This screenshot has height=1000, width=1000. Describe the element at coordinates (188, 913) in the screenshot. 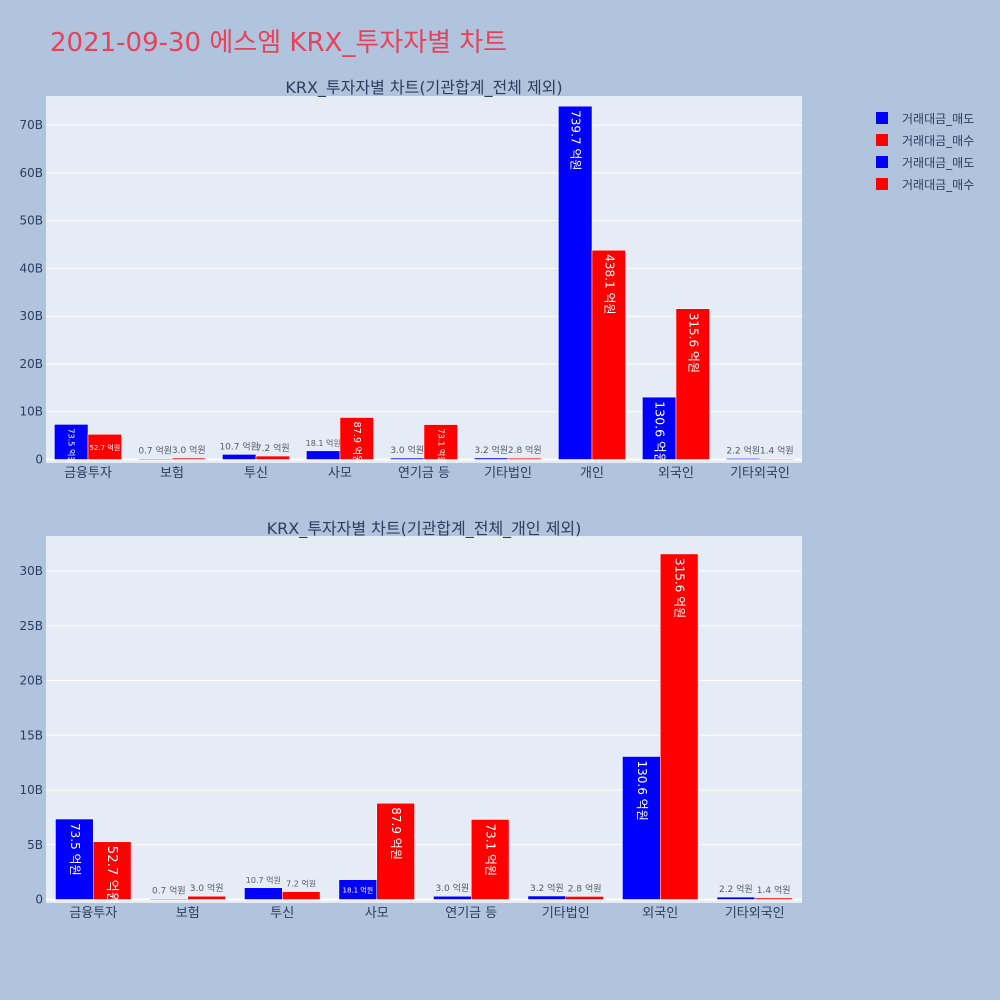

I see `x-tick-label: 보험` at that location.